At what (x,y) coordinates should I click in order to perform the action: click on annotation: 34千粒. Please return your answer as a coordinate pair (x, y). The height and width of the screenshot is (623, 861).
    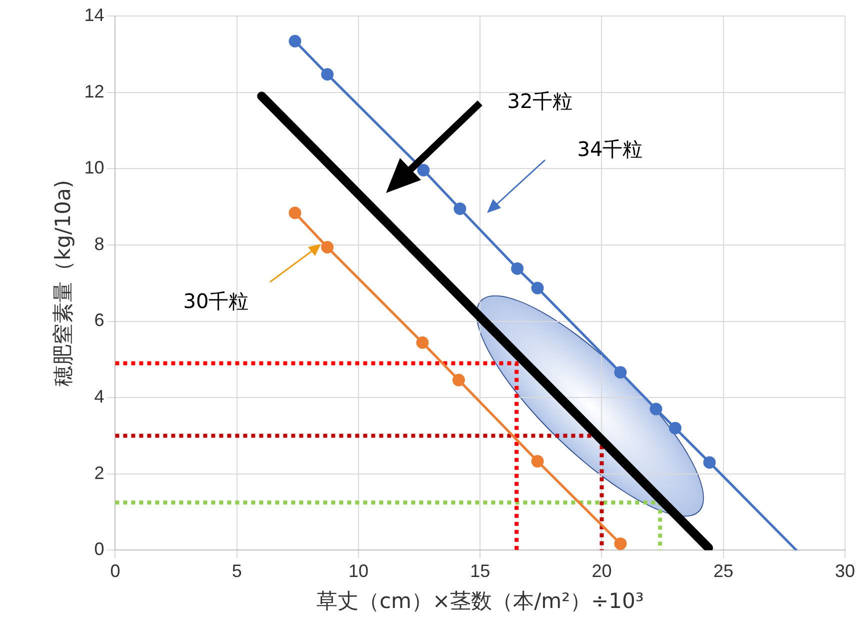
    Looking at the image, I should click on (610, 149).